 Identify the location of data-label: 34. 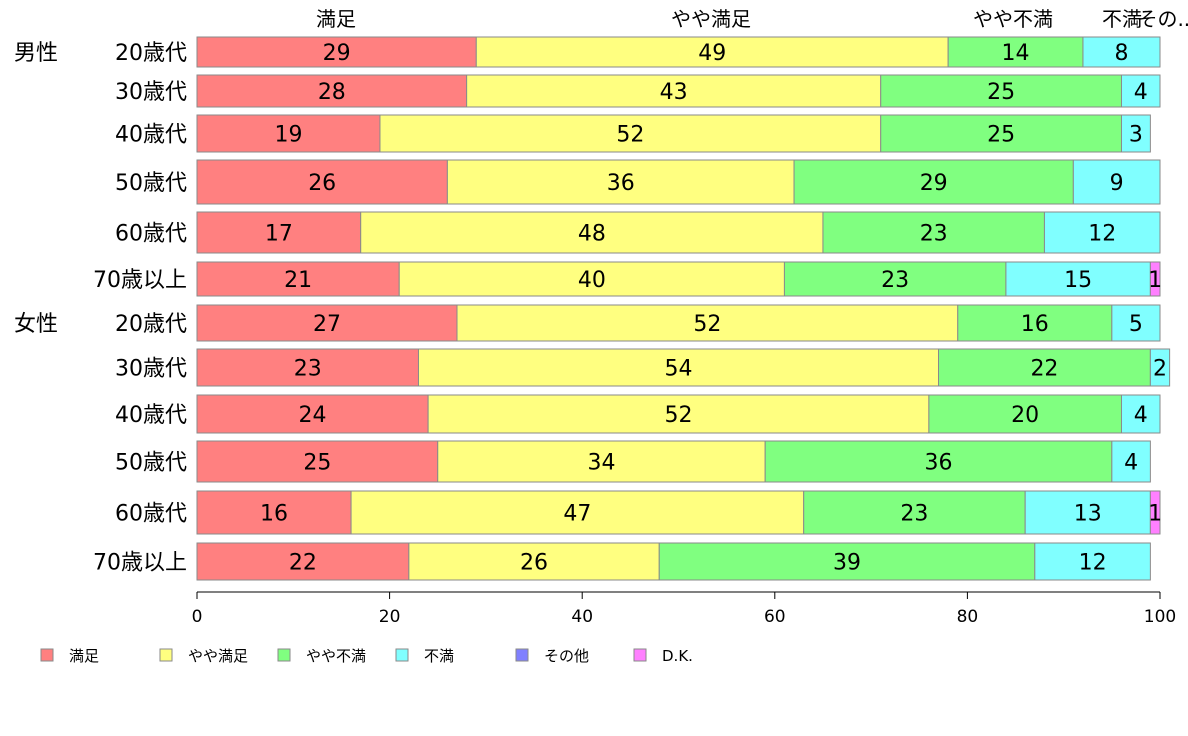
(601, 463).